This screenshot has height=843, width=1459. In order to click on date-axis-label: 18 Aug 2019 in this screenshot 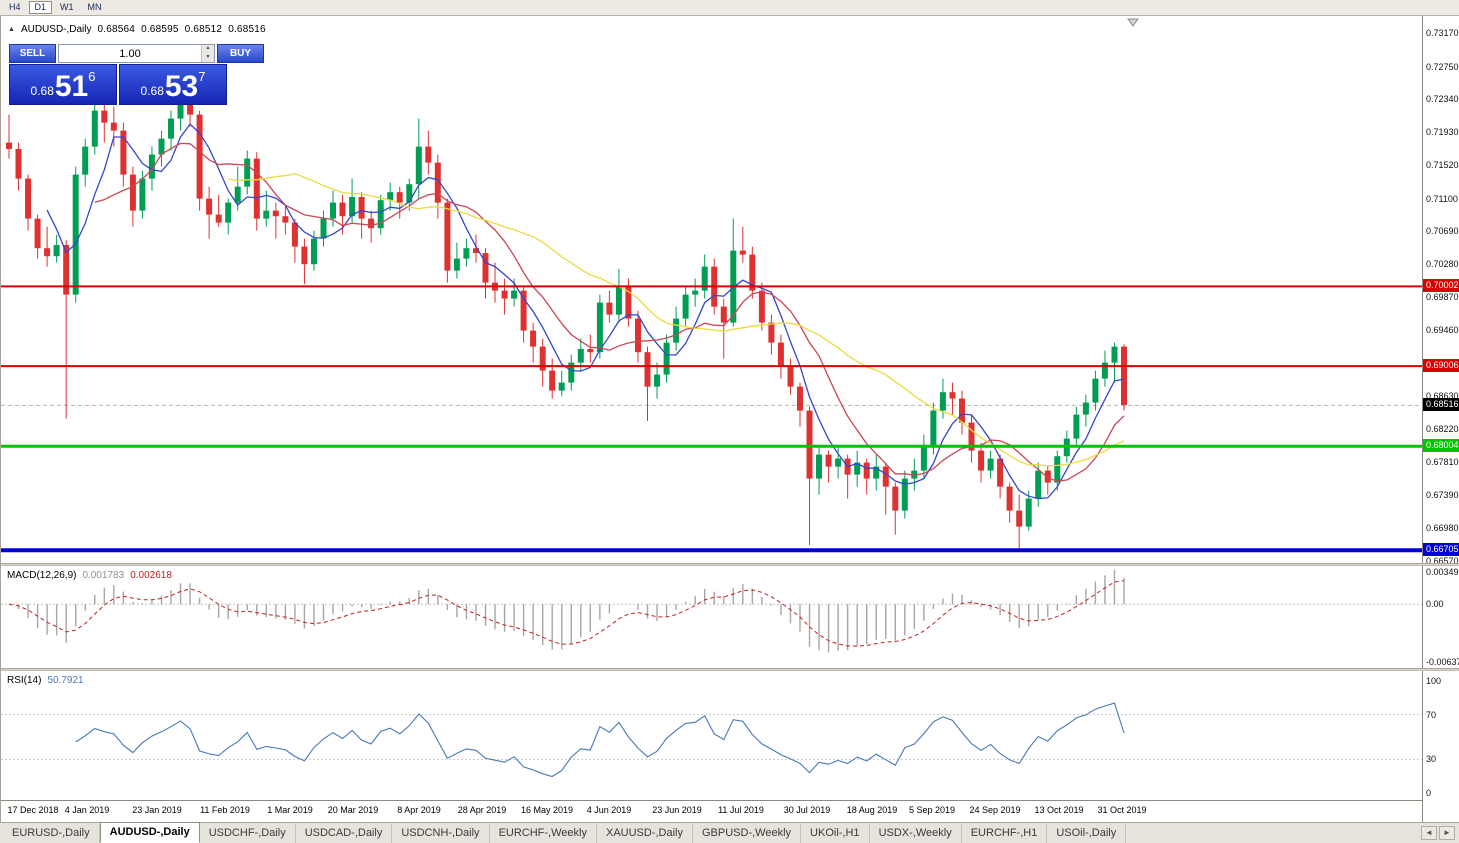, I will do `click(872, 810)`.